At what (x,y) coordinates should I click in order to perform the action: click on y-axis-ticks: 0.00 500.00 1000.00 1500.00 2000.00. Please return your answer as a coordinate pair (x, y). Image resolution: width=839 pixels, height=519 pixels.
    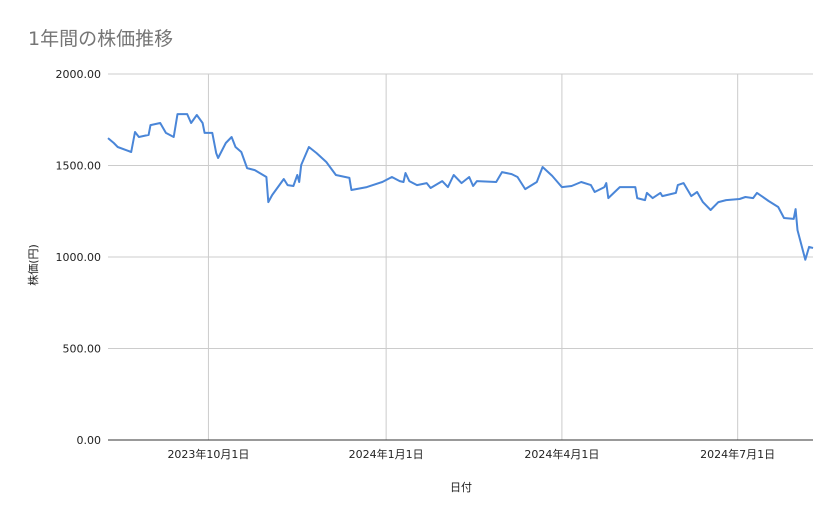
    Looking at the image, I should click on (79, 257).